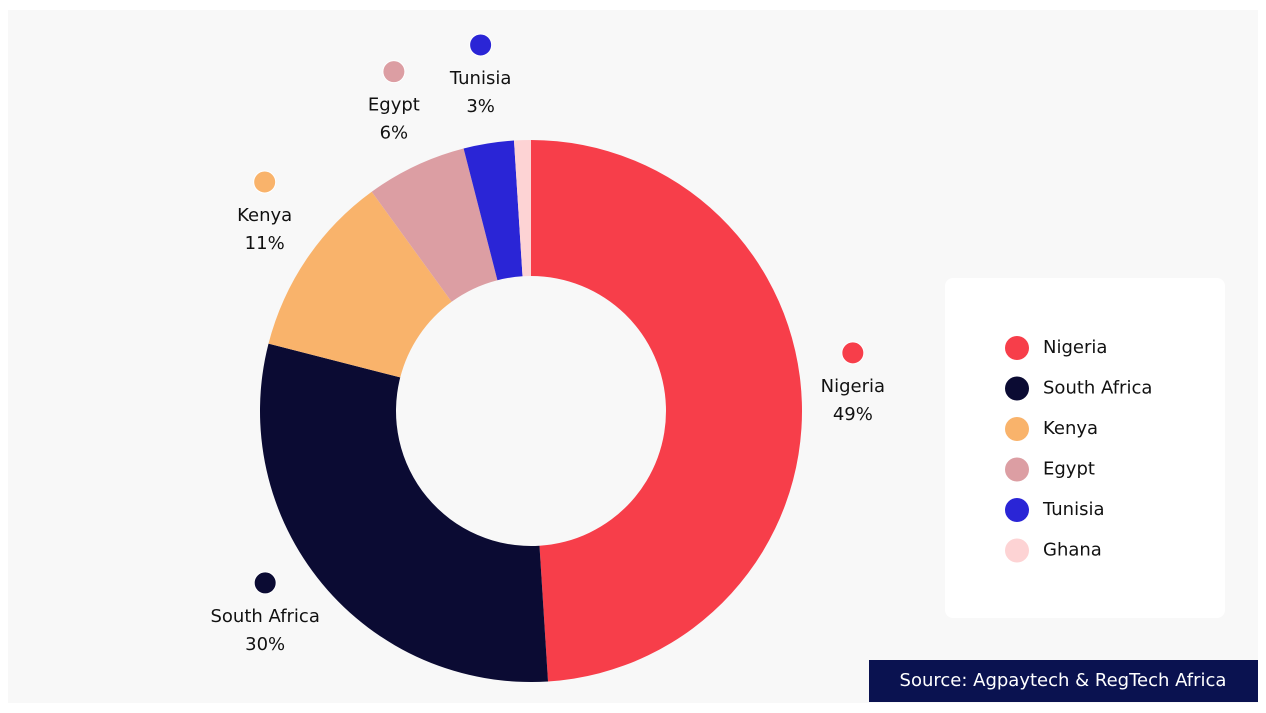 Image resolution: width=1266 pixels, height=713 pixels. What do you see at coordinates (1072, 550) in the screenshot?
I see `legend-label: Ghana` at bounding box center [1072, 550].